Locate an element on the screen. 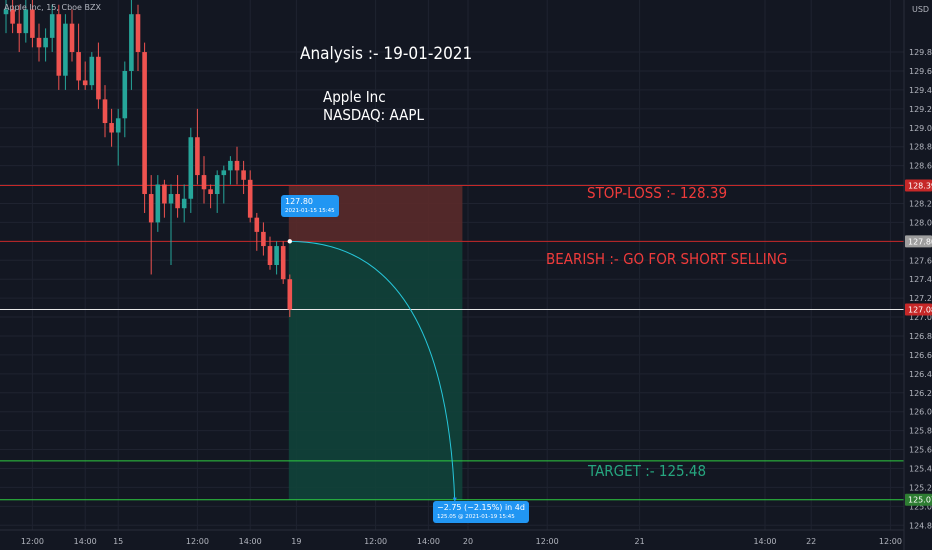 The image size is (932, 550). y-tick-label: 125.60 is located at coordinates (920, 450).